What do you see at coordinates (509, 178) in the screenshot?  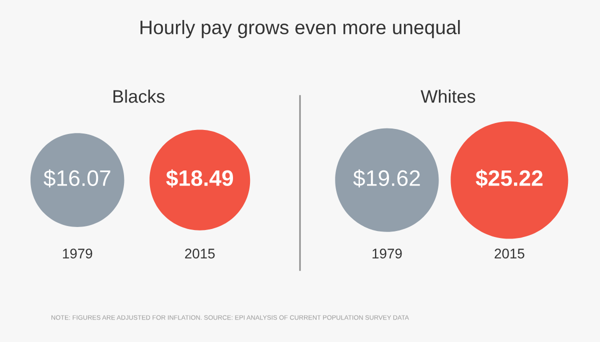 I see `data-label: $25.22` at bounding box center [509, 178].